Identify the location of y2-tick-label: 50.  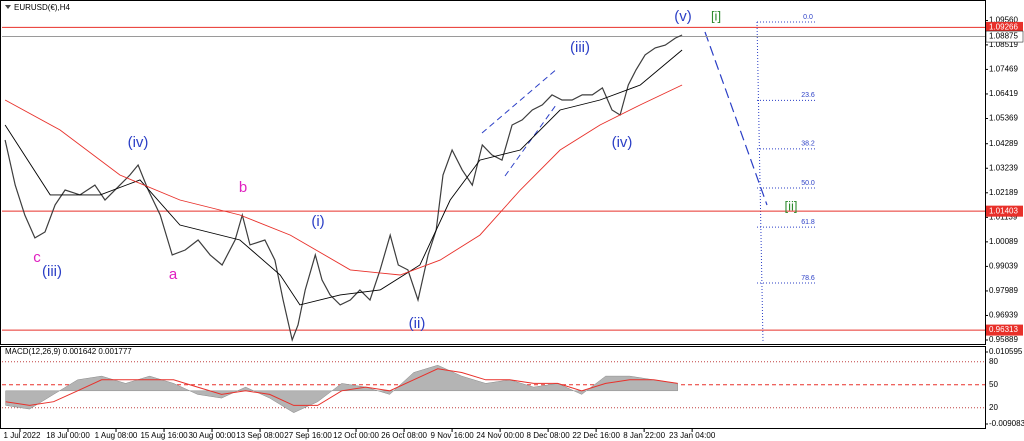
(993, 384).